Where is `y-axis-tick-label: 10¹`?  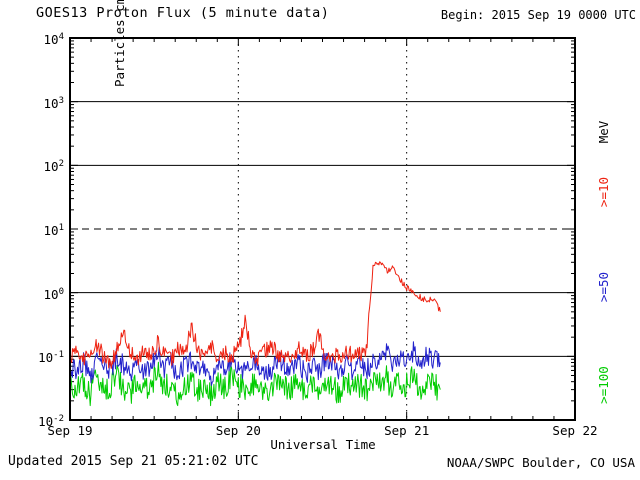
y-axis-tick-label: 10¹ is located at coordinates (53, 231).